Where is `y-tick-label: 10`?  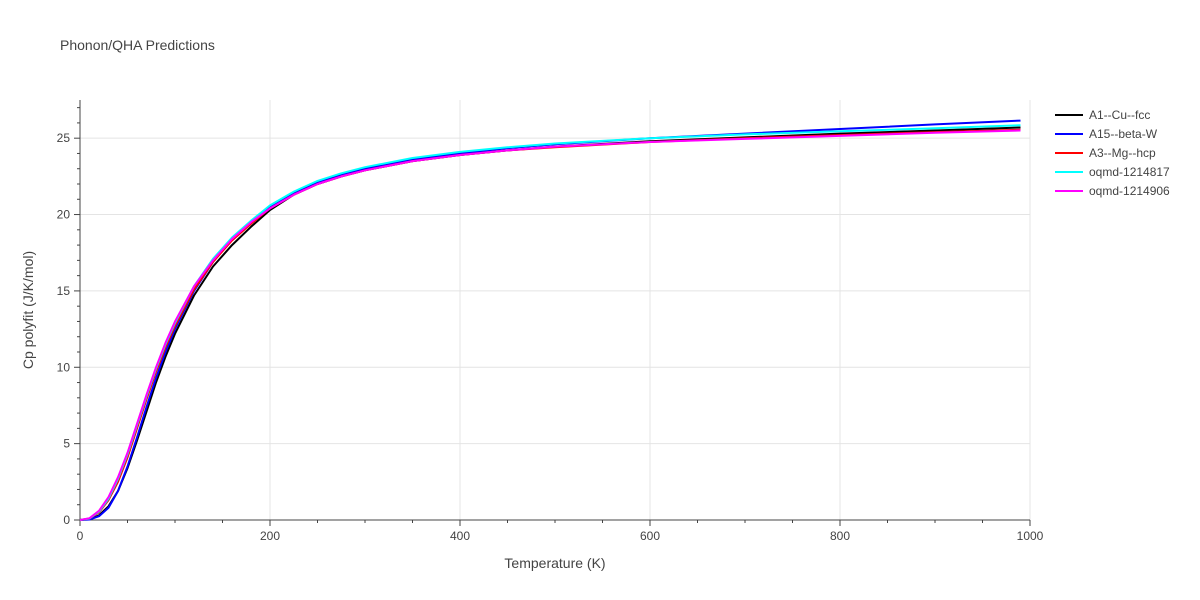 y-tick-label: 10 is located at coordinates (64, 367).